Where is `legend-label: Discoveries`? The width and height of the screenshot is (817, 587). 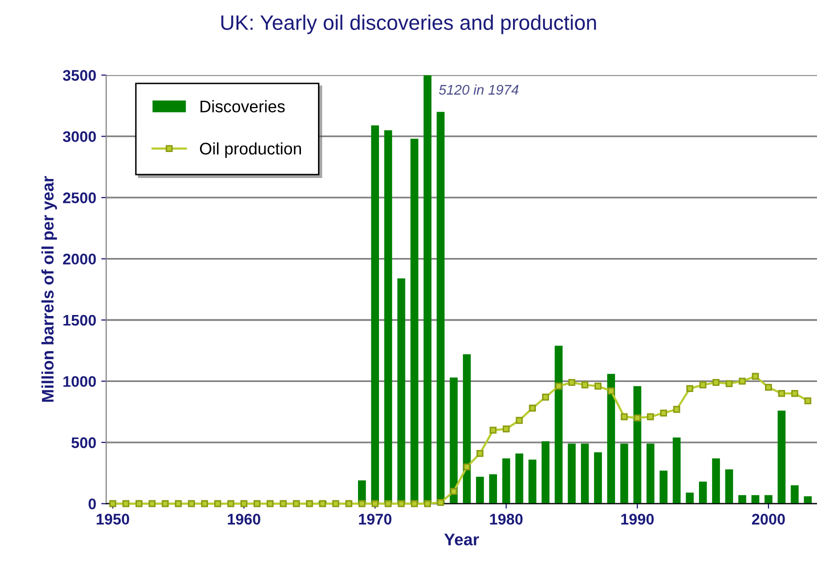 legend-label: Discoveries is located at coordinates (242, 106).